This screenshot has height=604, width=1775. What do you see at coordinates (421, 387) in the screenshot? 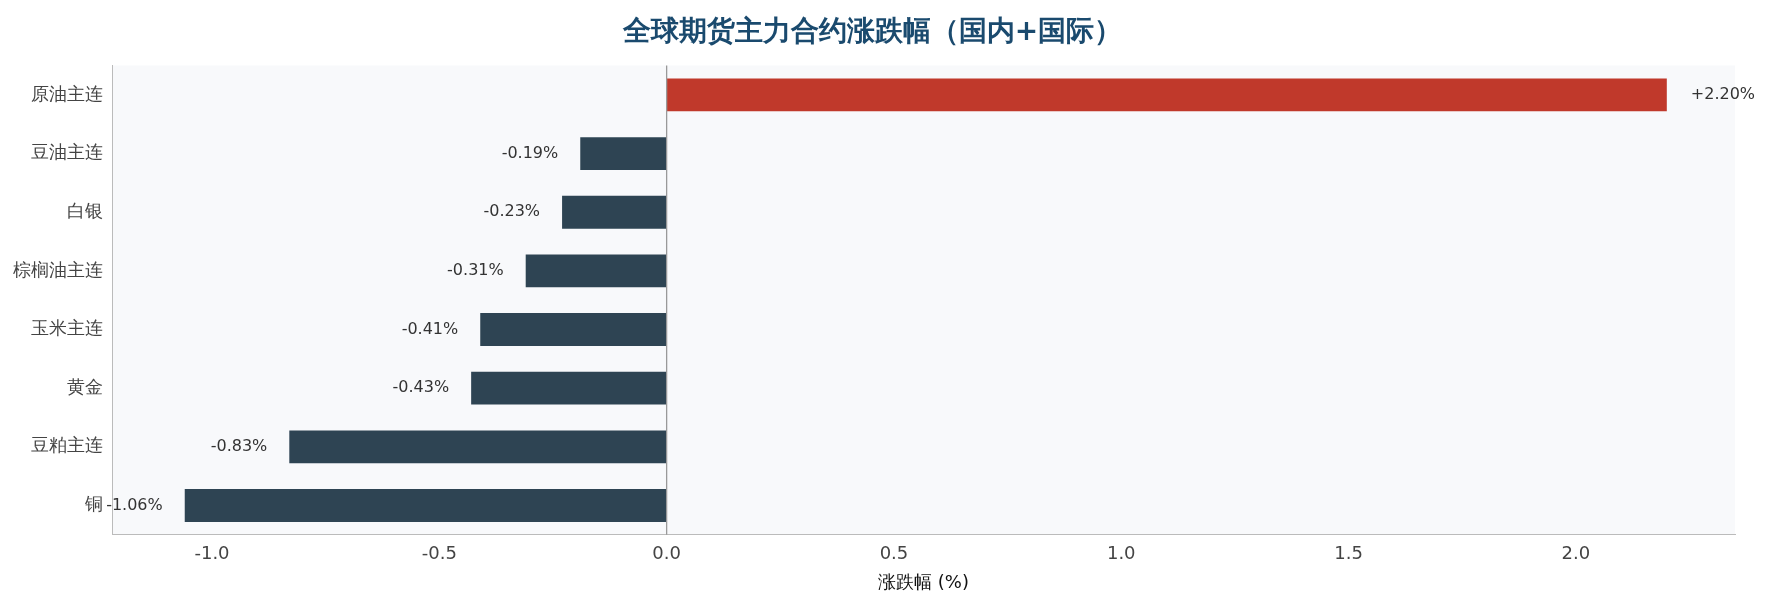
I see `data-label: -0.43%` at bounding box center [421, 387].